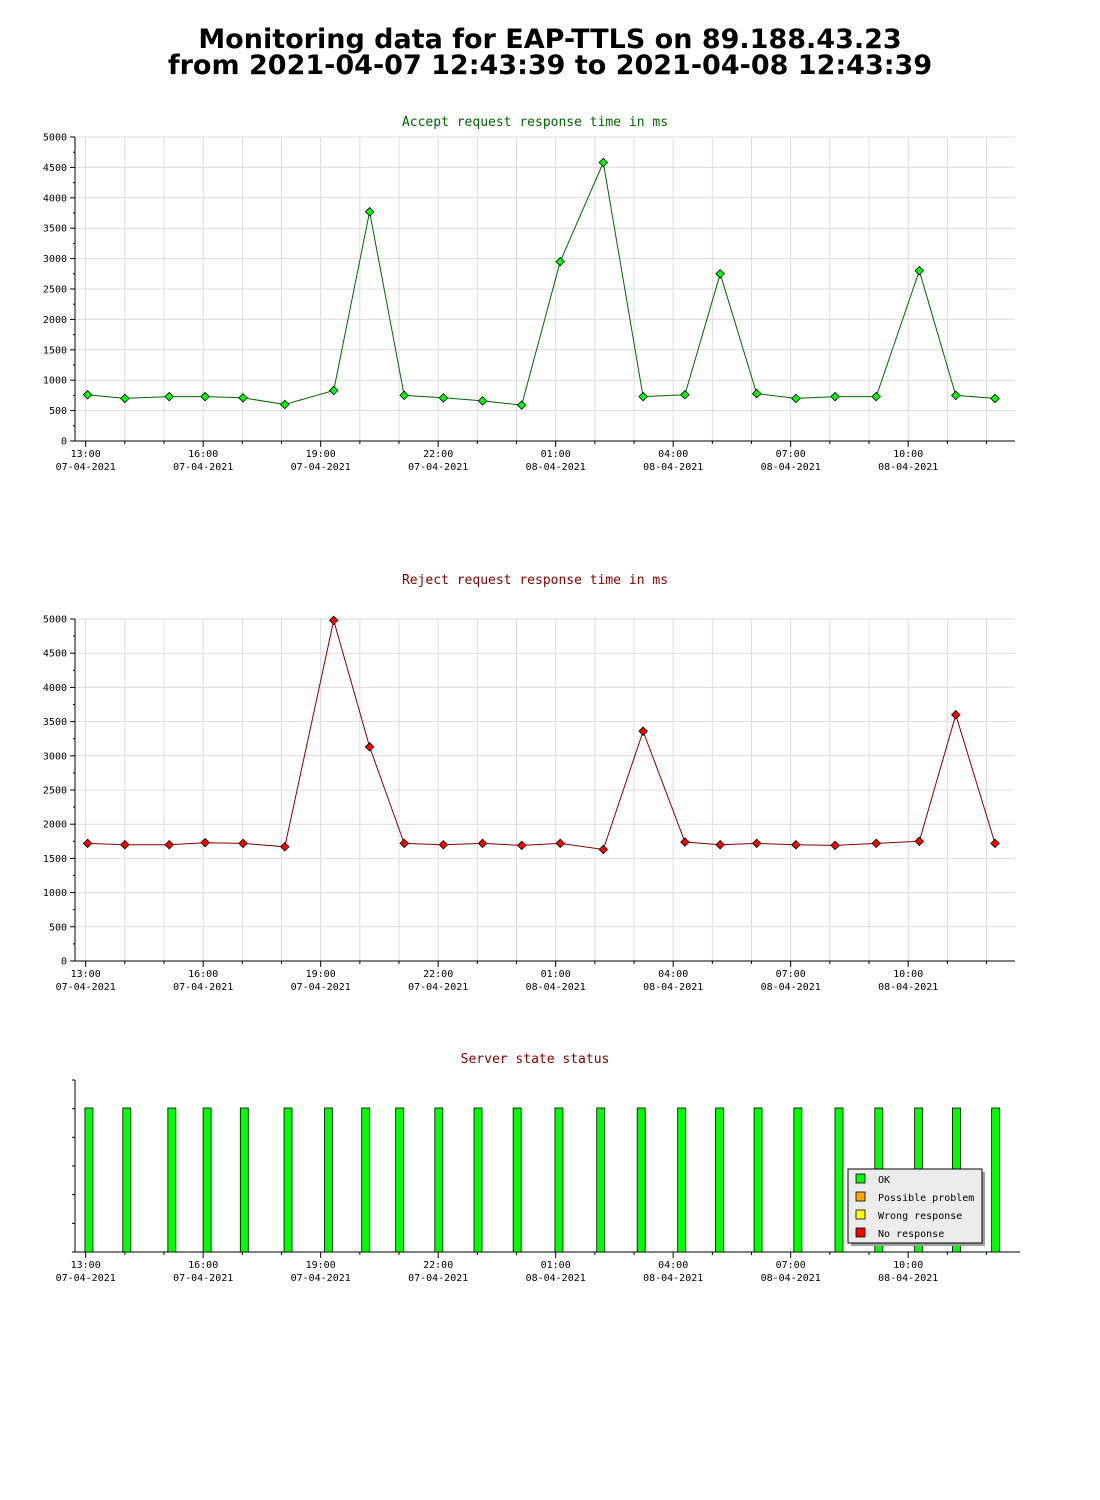 This screenshot has height=1500, width=1100. I want to click on y-tick-label: 0, so click(64, 962).